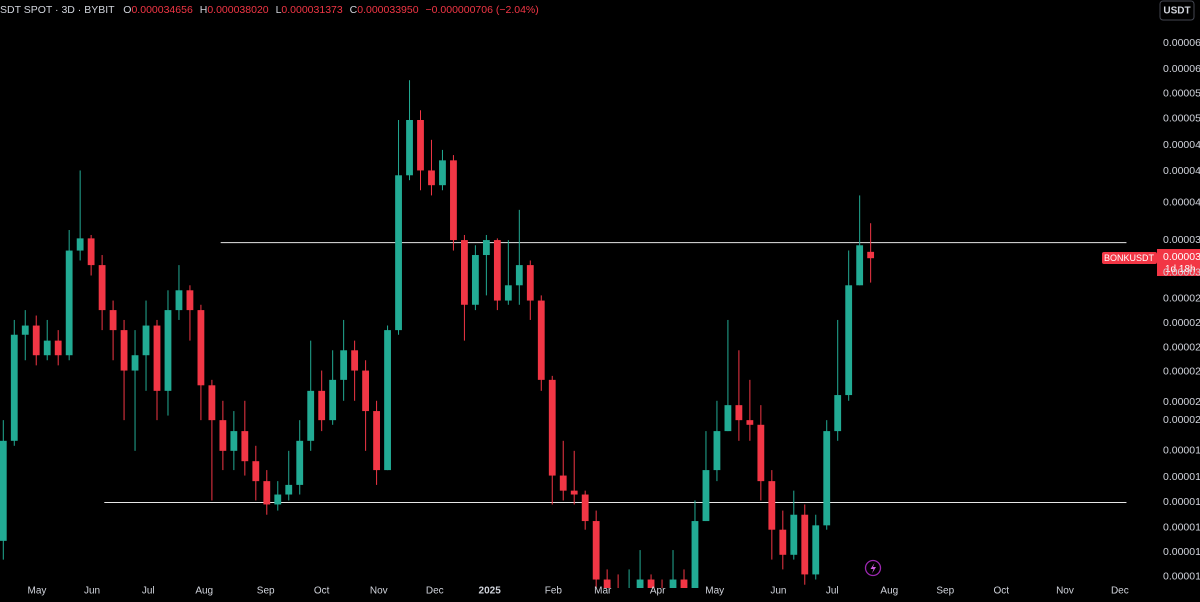 This screenshot has height=602, width=1200. What do you see at coordinates (311, 10) in the screenshot?
I see `low-value: 0.000031373` at bounding box center [311, 10].